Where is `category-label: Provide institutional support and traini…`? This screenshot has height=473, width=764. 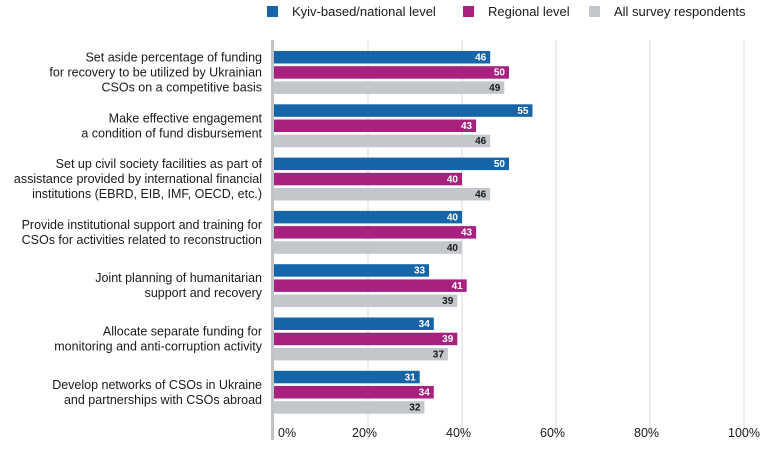
category-label: Provide institutional support and traini… is located at coordinates (142, 225).